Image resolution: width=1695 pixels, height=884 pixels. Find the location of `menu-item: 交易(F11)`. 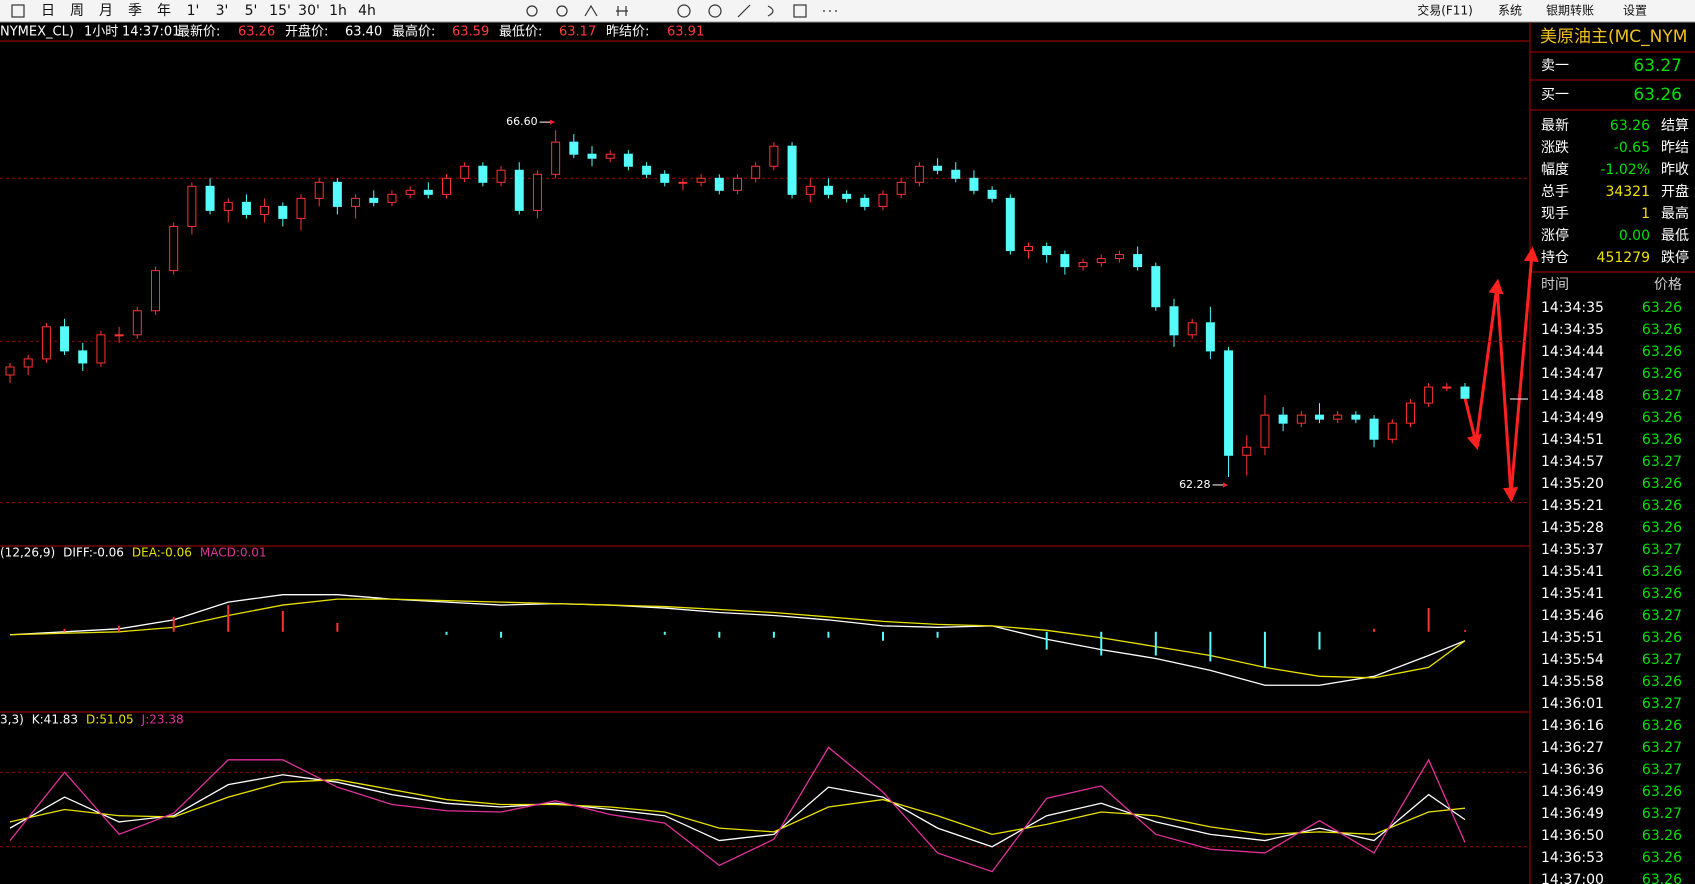

menu-item: 交易(F11) is located at coordinates (1445, 10).